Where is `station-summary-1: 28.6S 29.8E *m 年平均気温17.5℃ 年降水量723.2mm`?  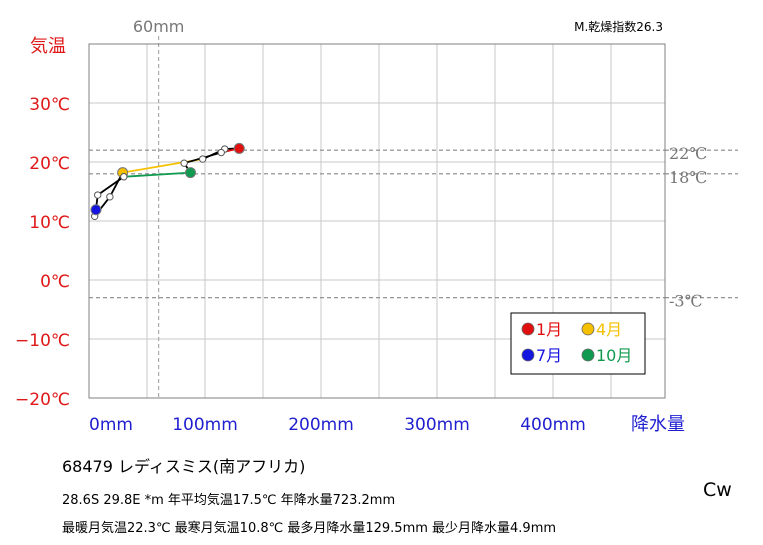
station-summary-1: 28.6S 29.8E *m 年平均気温17.5℃ 年降水量723.2mm is located at coordinates (229, 500).